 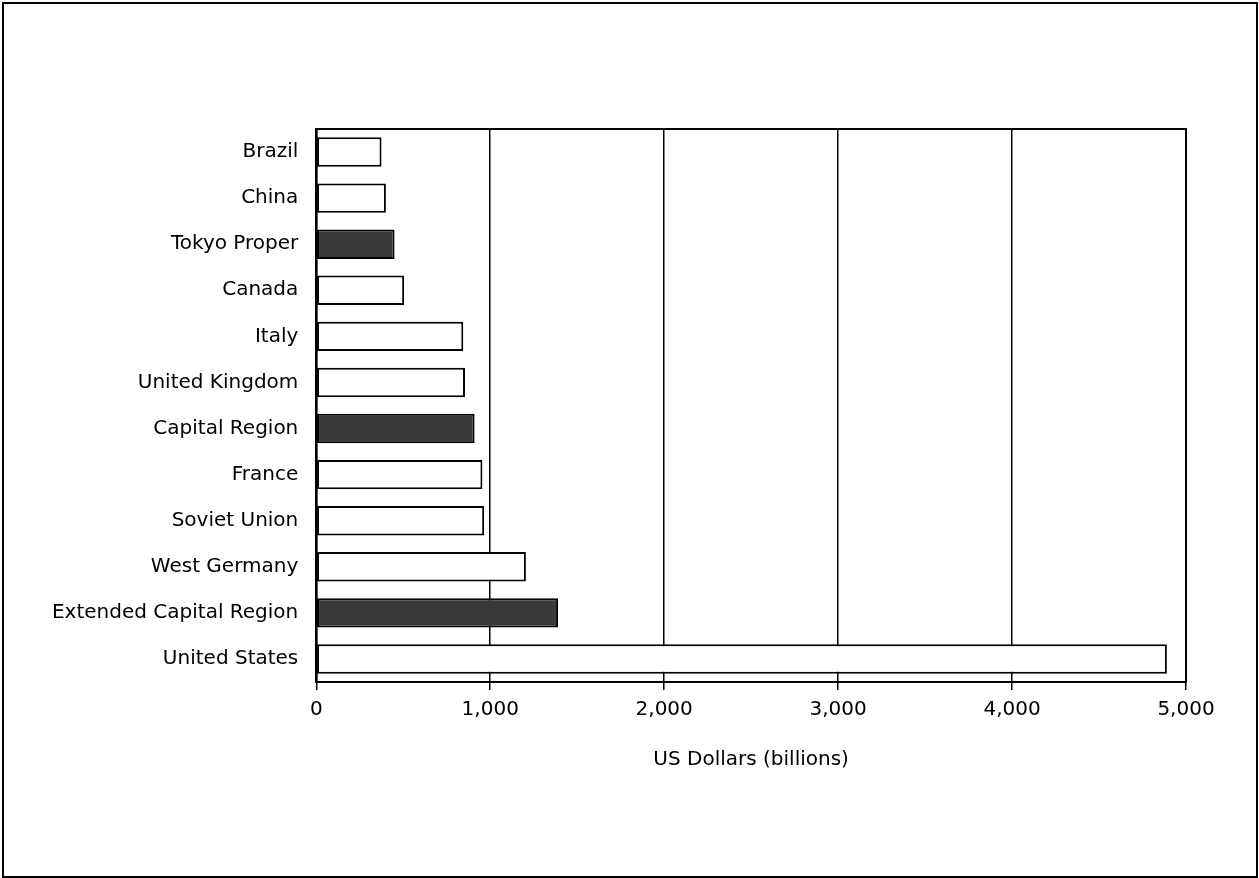 I want to click on y-tick-label: West Germany, so click(x=224, y=564).